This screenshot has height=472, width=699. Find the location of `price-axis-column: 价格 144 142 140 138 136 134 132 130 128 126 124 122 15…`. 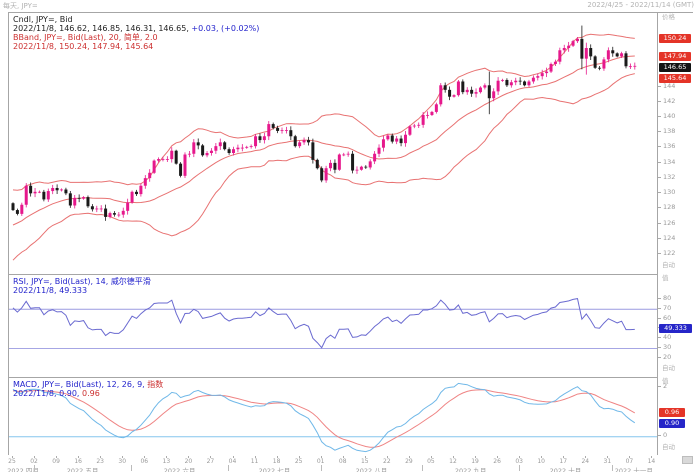

price-axis-column: 价格 144 142 140 138 136 134 132 130 128 126 124 122 15… is located at coordinates (675, 234).